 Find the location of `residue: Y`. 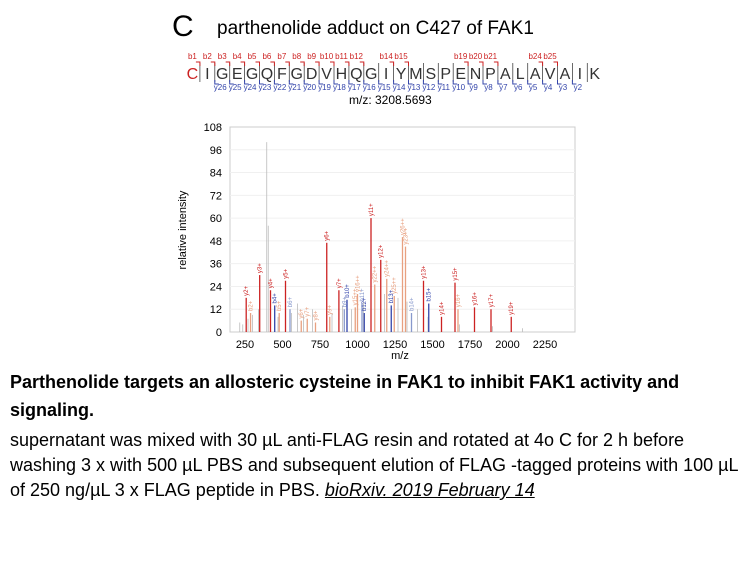

residue: Y is located at coordinates (401, 74).